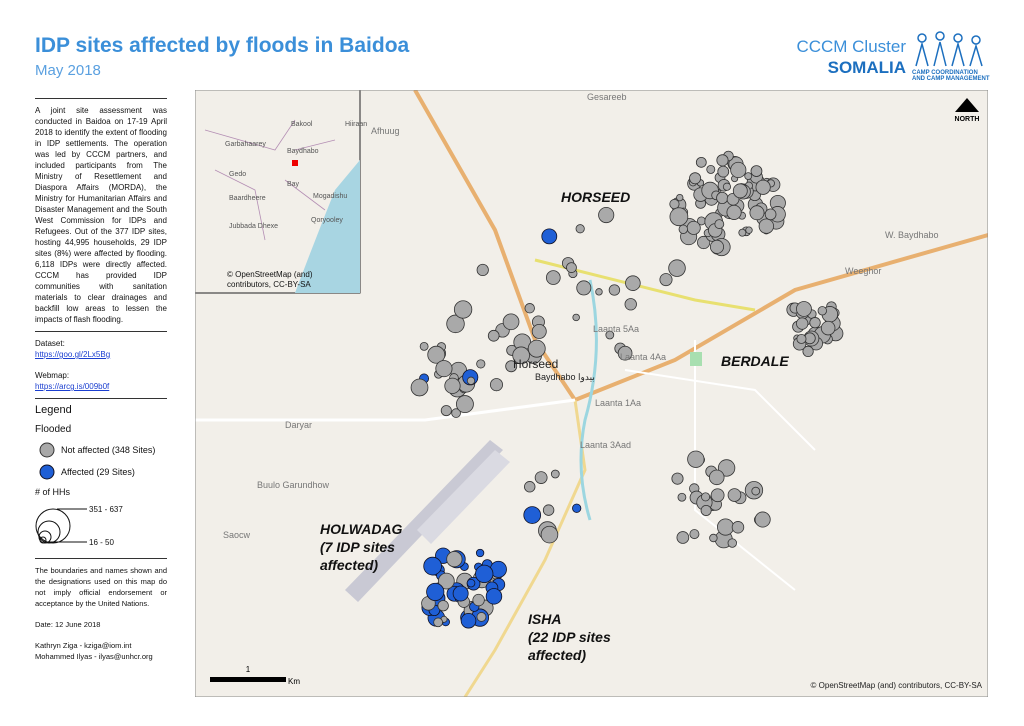  I want to click on flooded-heading: Flooded, so click(53, 429).